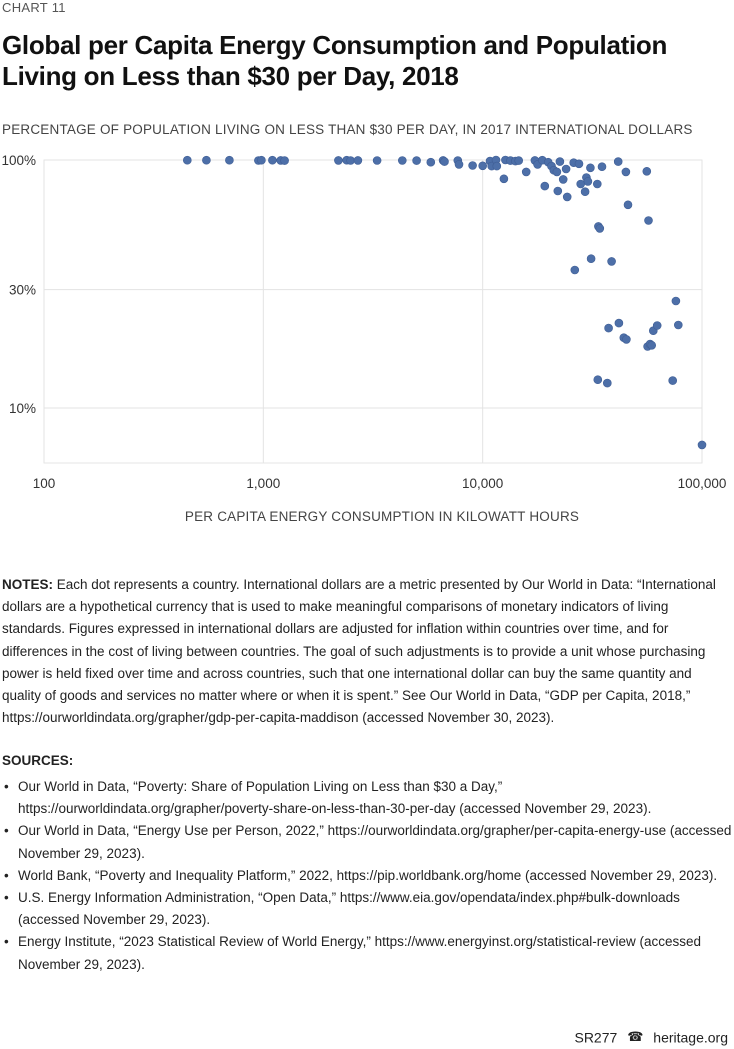  What do you see at coordinates (38, 760) in the screenshot?
I see `sources-heading: SOURCES:` at bounding box center [38, 760].